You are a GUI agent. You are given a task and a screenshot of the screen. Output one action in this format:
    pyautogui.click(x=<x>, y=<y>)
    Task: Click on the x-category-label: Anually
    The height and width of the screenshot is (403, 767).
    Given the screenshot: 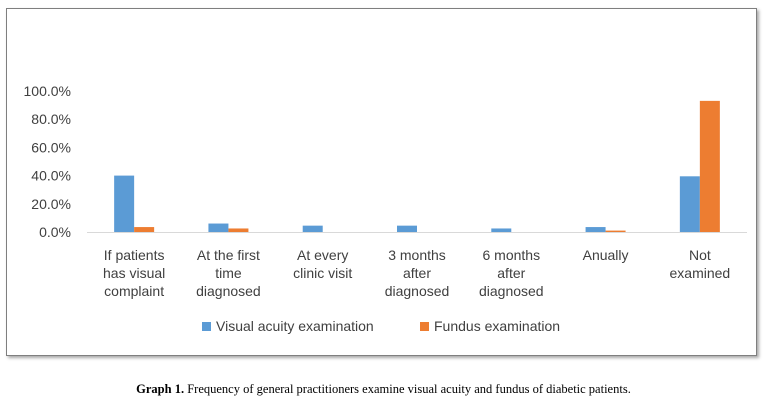 What is the action you would take?
    pyautogui.click(x=606, y=255)
    